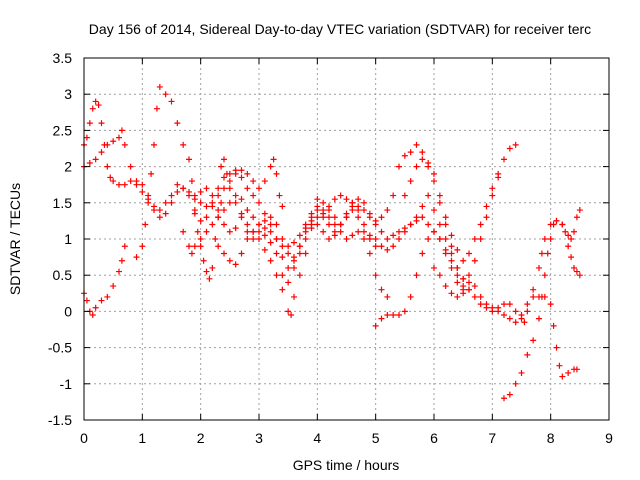 This screenshot has height=480, width=640. I want to click on x-tick-label: 2, so click(201, 438).